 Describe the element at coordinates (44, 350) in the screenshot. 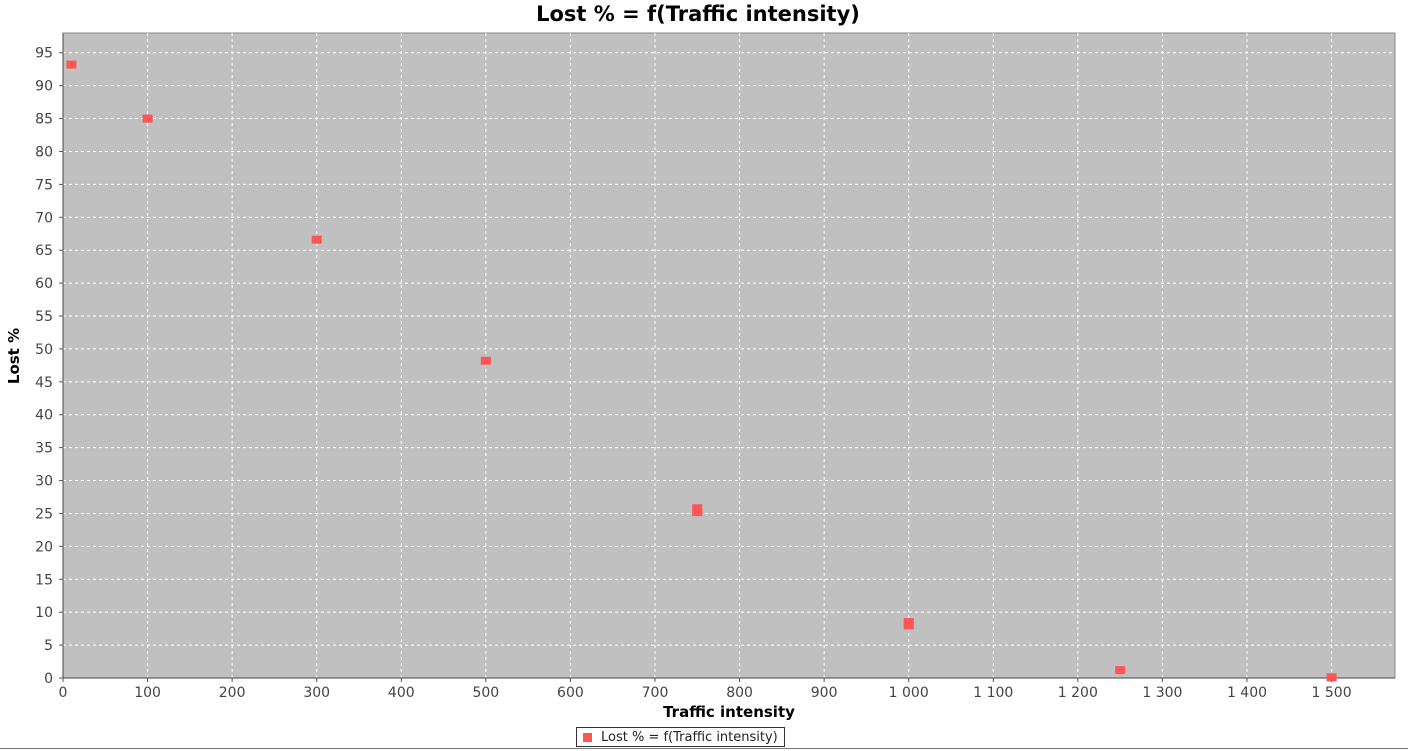

I see `y-tick-label: 50` at that location.